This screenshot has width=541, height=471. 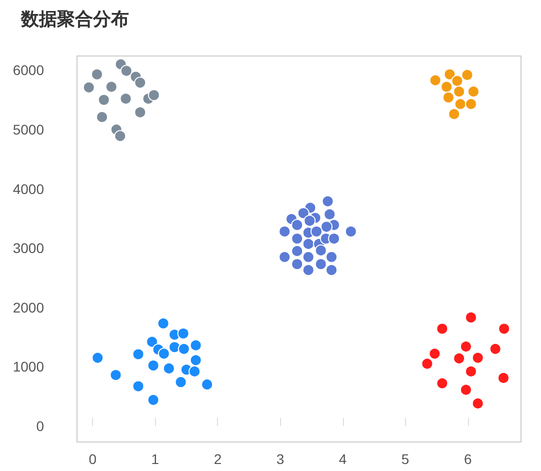 What do you see at coordinates (342, 459) in the screenshot?
I see `x-tick-label: 4` at bounding box center [342, 459].